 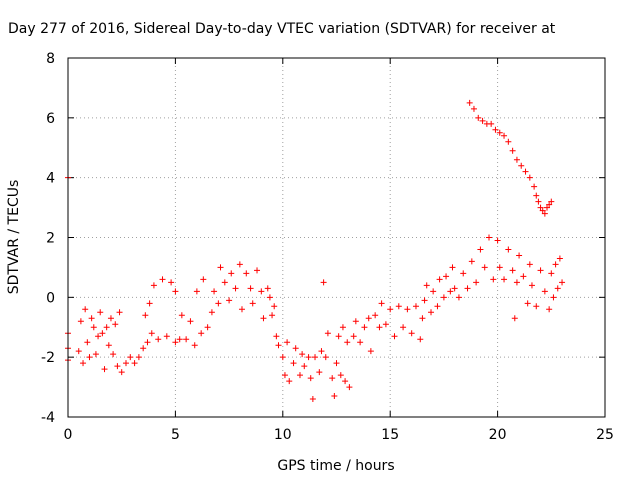 I want to click on x-tick-label: 15, so click(x=390, y=435).